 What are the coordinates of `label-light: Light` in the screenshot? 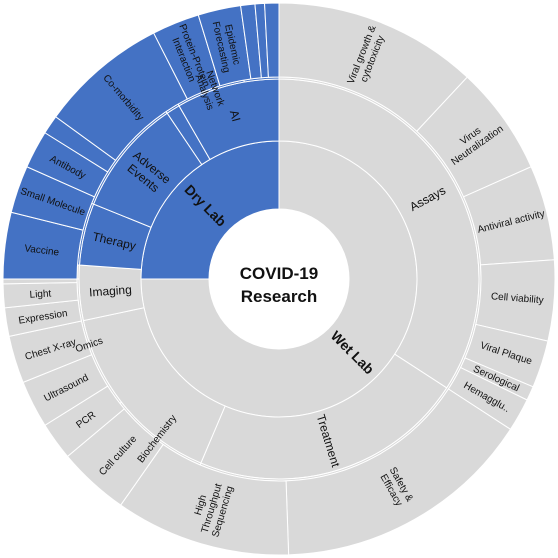 It's located at (40, 294).